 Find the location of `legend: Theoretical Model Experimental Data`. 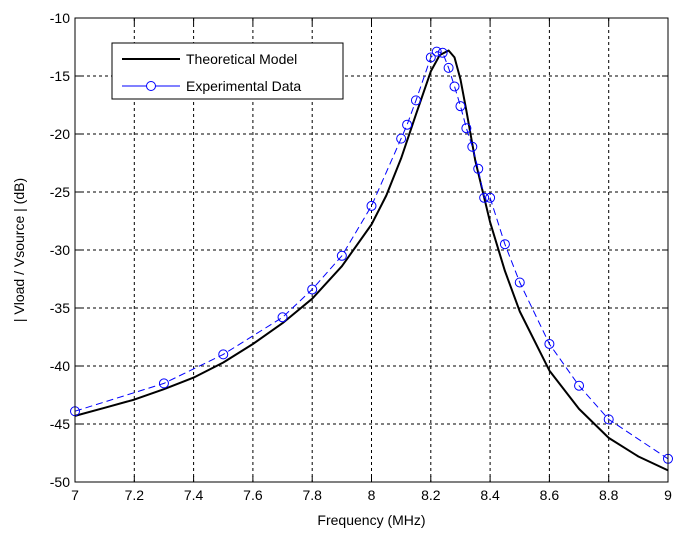

legend: Theoretical Model Experimental Data is located at coordinates (227, 71).